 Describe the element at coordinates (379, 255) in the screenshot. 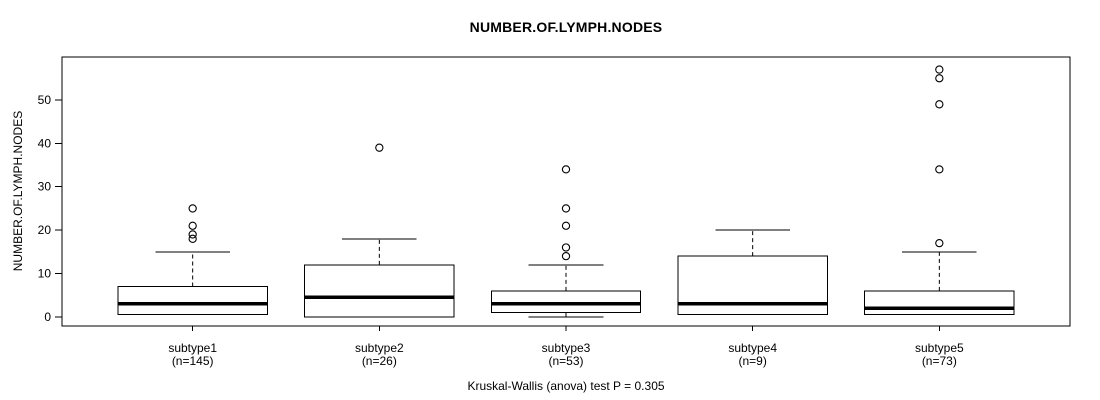

I see `boxplot-subtype2: subtype2(n=26)` at that location.